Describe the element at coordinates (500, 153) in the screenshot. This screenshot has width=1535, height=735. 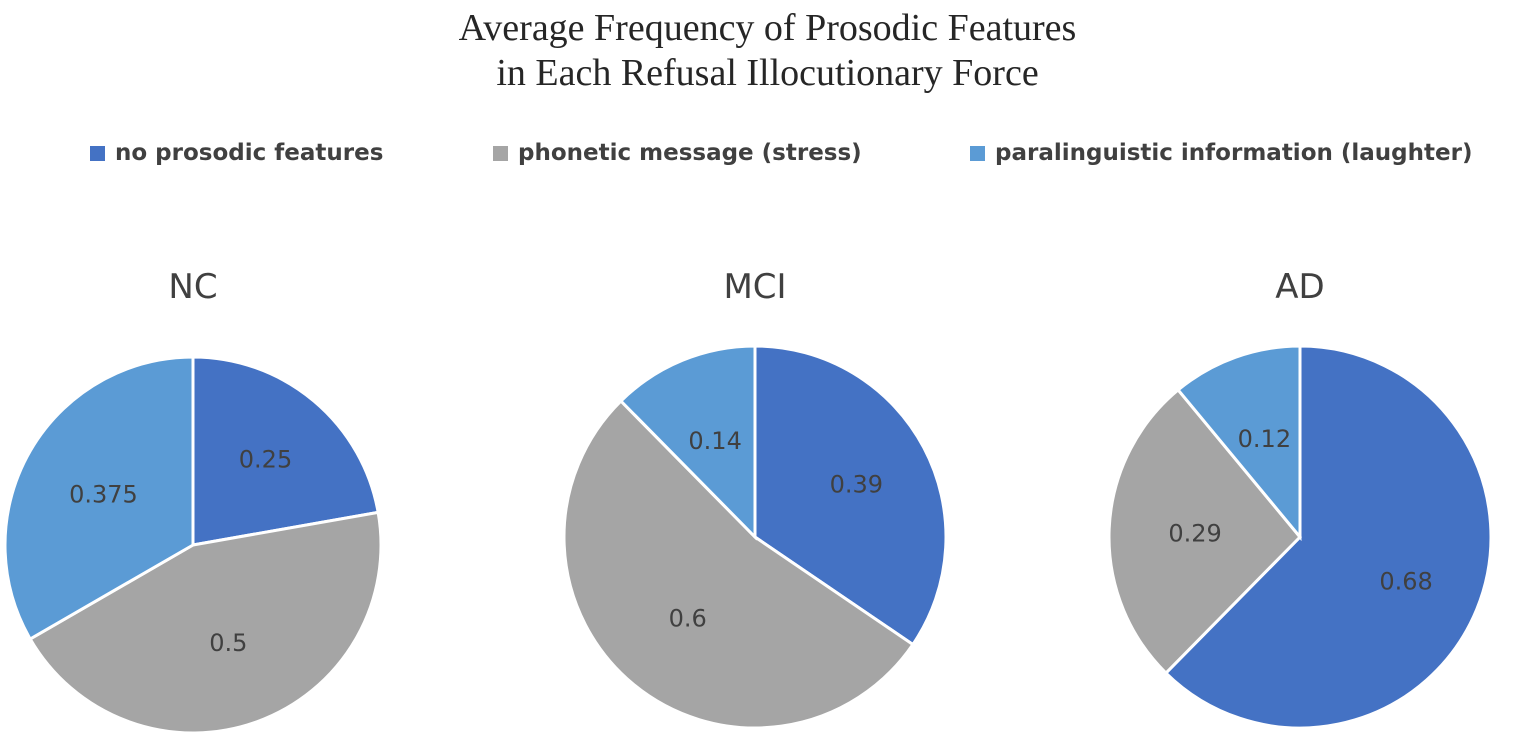
I see `legend-swatch-phonetic` at that location.